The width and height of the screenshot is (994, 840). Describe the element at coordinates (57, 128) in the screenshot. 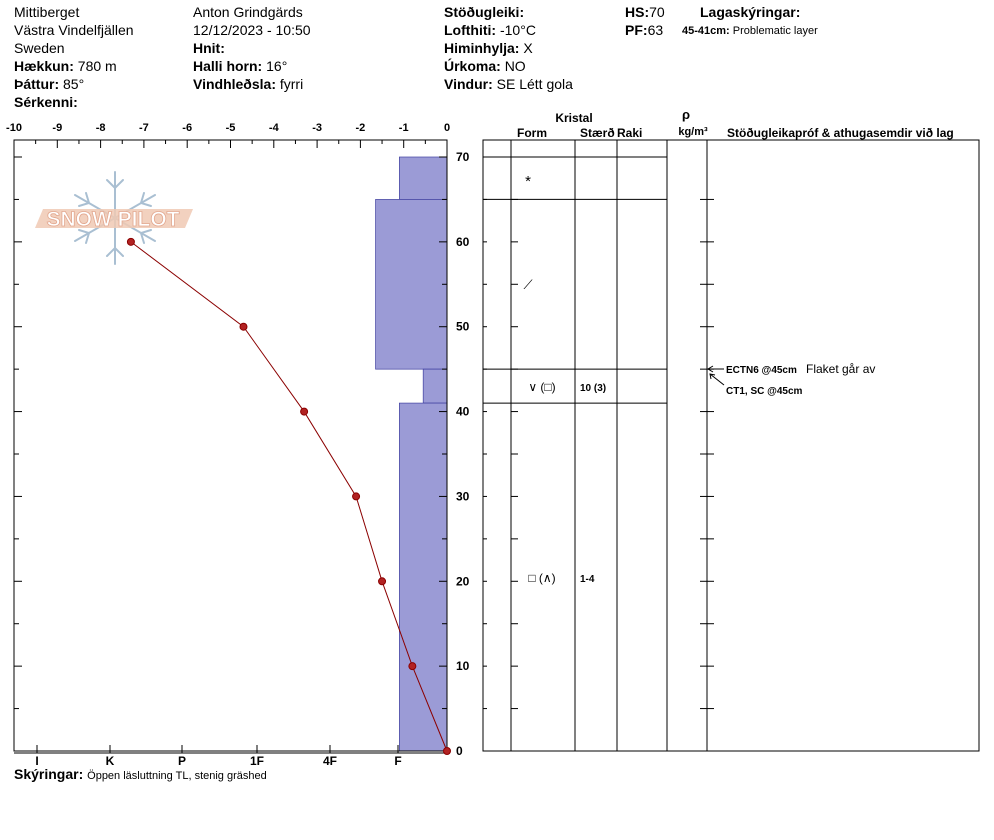

I see `temp-tick-label: -9` at that location.